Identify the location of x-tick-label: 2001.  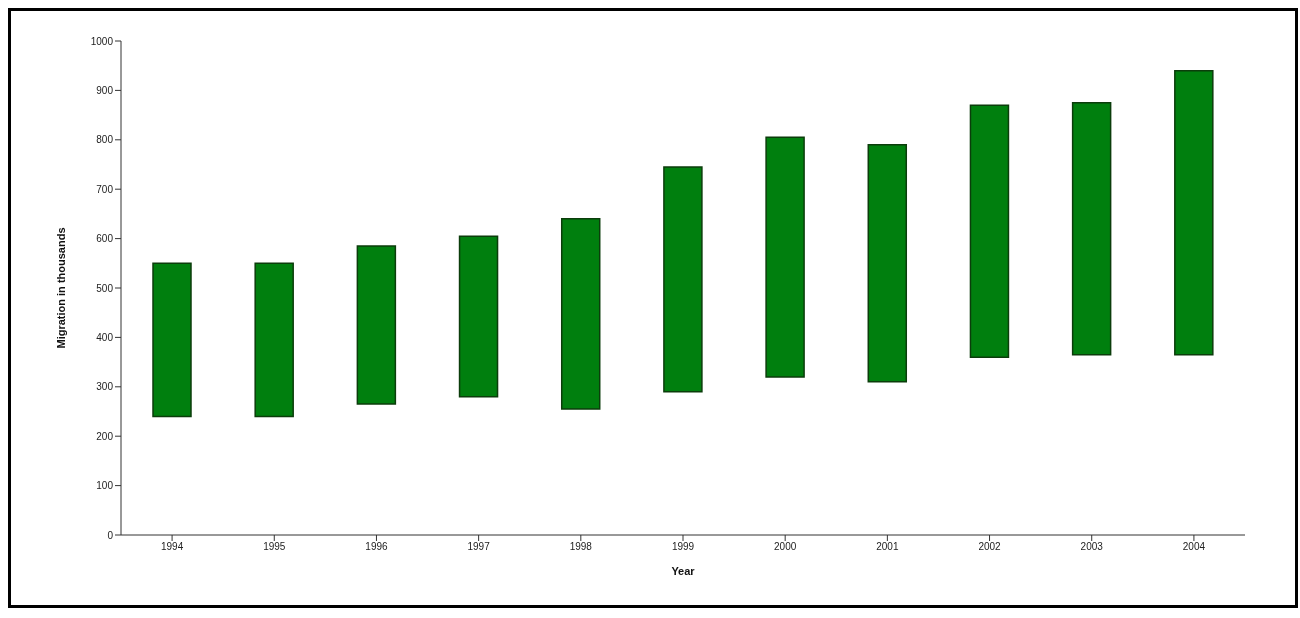
(887, 547).